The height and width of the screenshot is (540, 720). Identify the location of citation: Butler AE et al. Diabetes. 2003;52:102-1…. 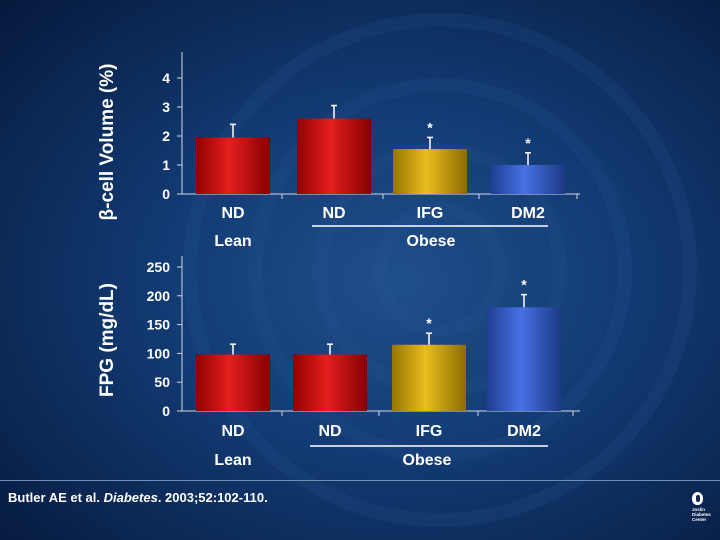
(138, 497).